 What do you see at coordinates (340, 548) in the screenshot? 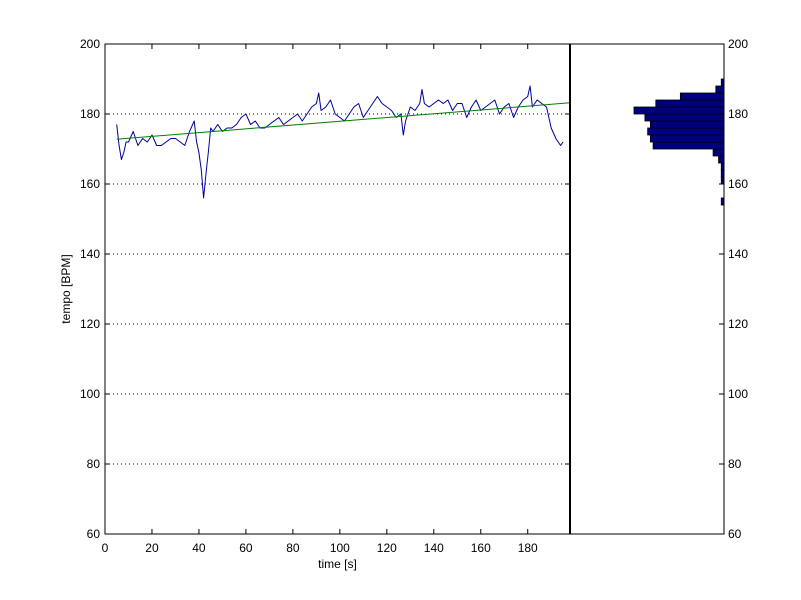
I see `x-tick-label: 100` at bounding box center [340, 548].